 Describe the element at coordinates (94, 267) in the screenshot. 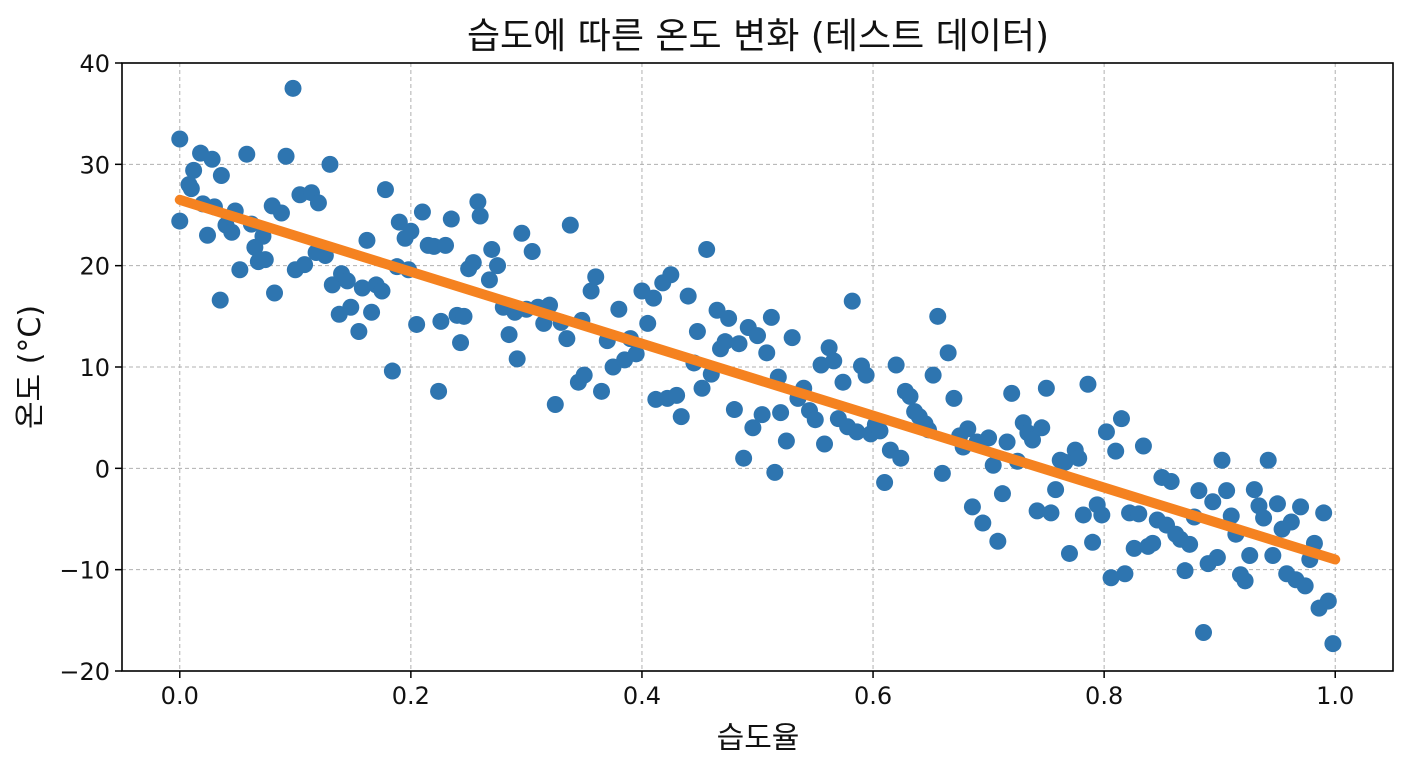

I see `y-tick-label: 20` at that location.